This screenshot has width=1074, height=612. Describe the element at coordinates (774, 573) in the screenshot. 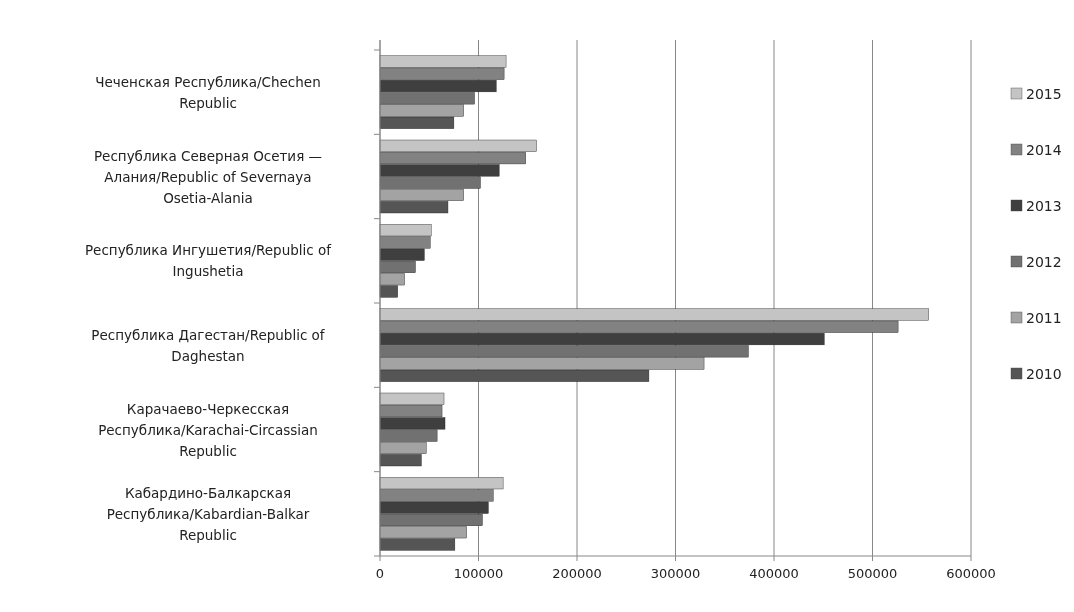

I see `x-tick-label: 400000` at that location.